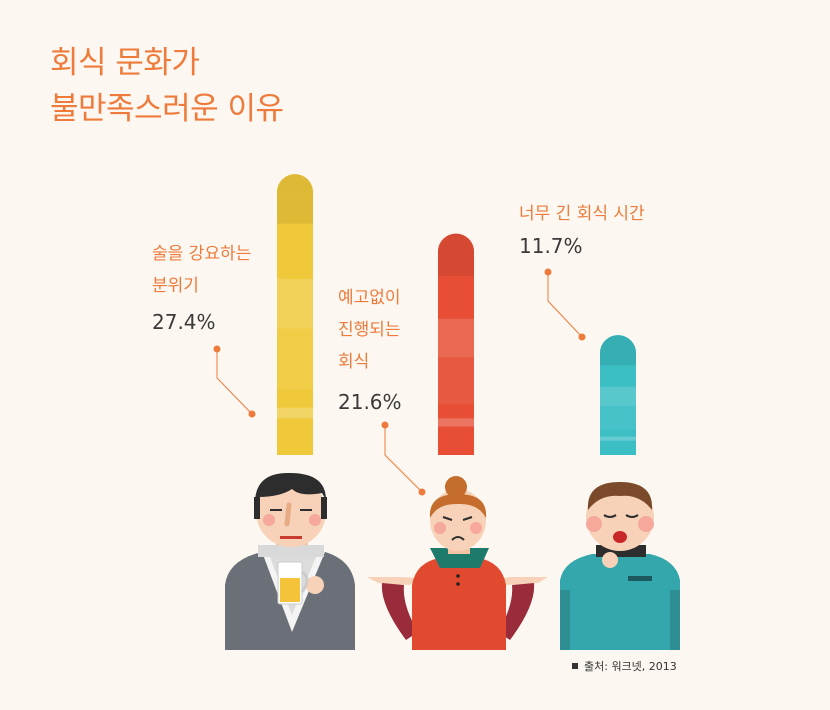 This screenshot has width=830, height=710. Describe the element at coordinates (399, 382) in the screenshot. I see `leader-lines` at that location.